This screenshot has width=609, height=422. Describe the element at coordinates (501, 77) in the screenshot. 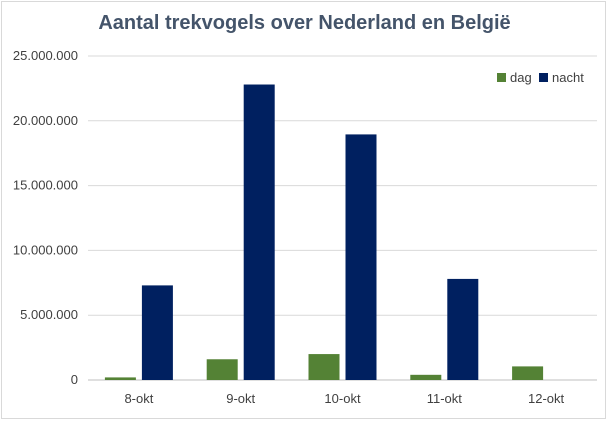

I see `legend-swatch-dag` at that location.